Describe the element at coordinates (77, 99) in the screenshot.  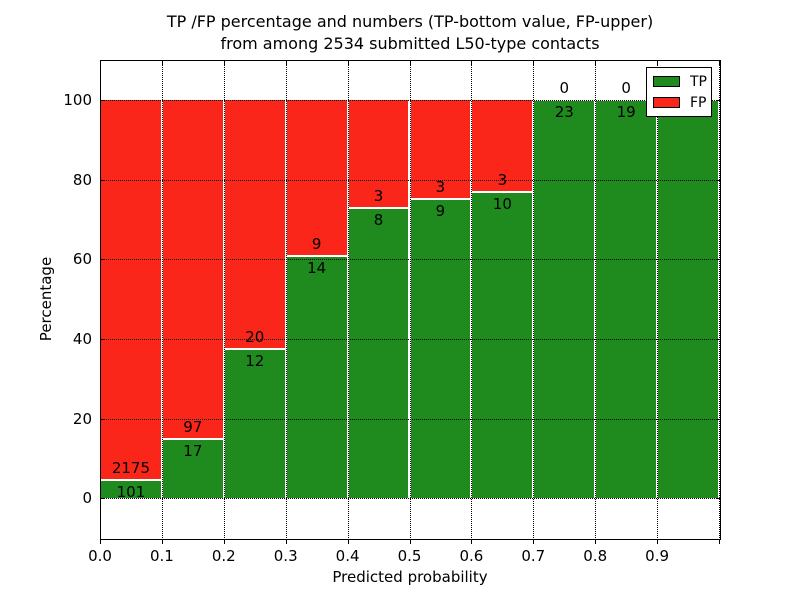
I see `y-tick-label: 100` at that location.